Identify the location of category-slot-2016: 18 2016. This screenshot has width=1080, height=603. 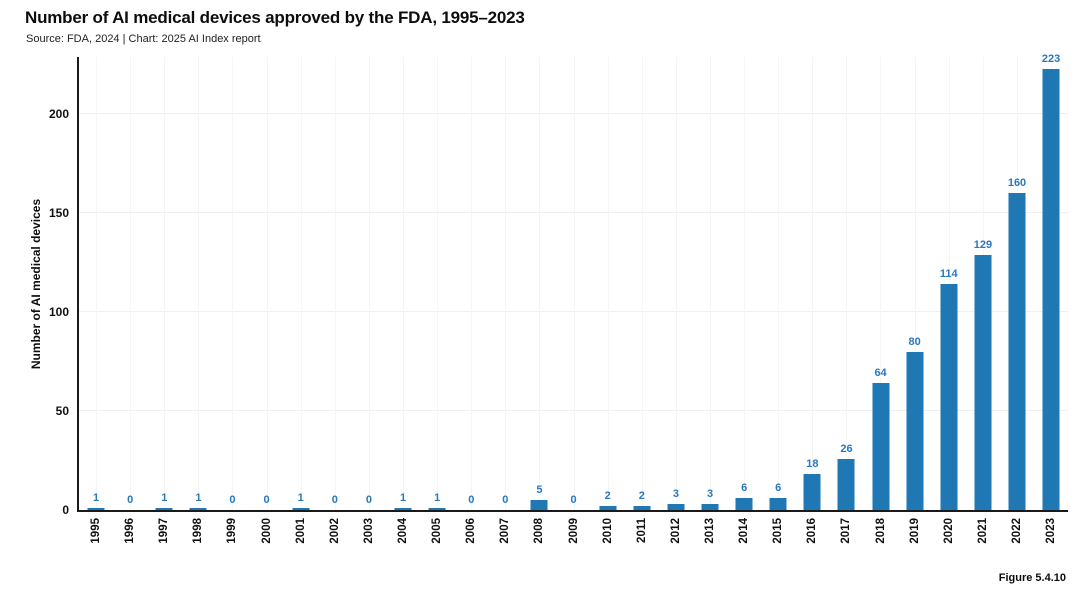
(812, 300).